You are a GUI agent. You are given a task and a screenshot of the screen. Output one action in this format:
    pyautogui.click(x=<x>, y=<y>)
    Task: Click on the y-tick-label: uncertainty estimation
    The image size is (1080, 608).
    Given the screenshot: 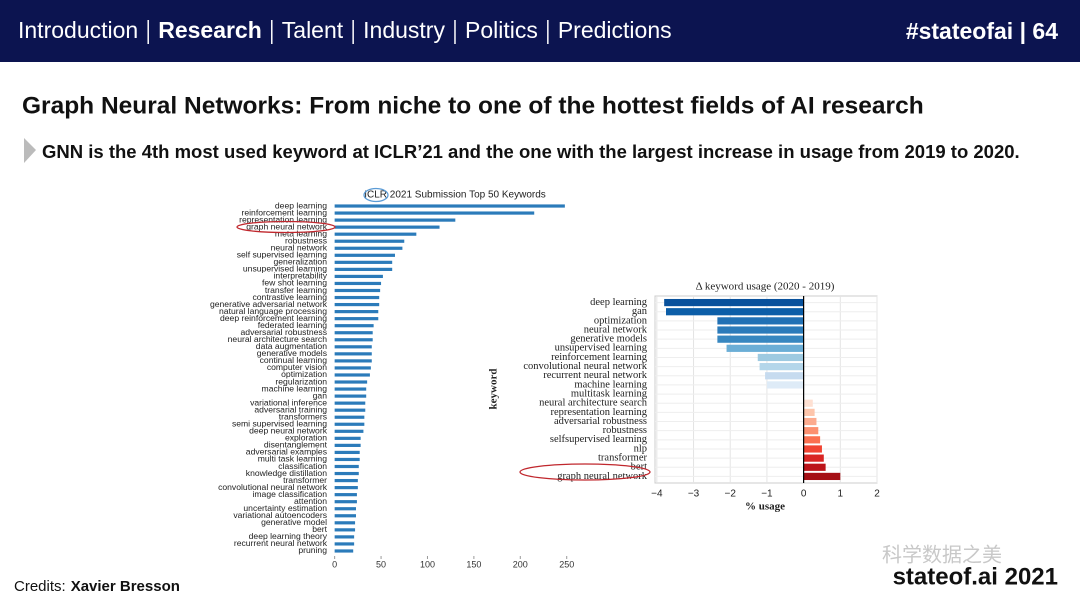 What is the action you would take?
    pyautogui.click(x=285, y=508)
    